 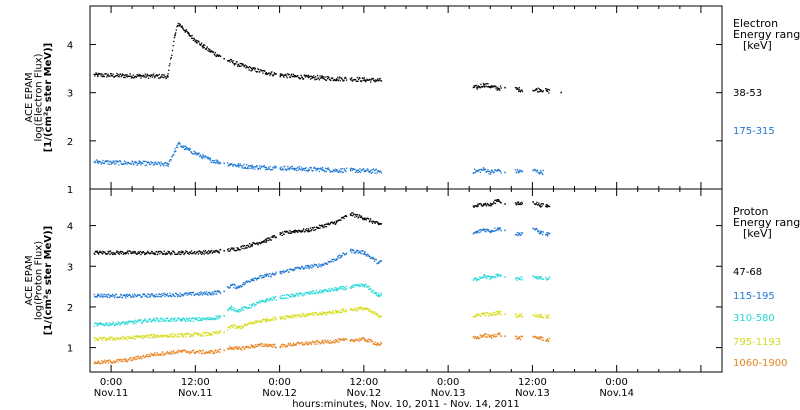 What do you see at coordinates (111, 393) in the screenshot?
I see `x-tick-date-label: Nov.11` at bounding box center [111, 393].